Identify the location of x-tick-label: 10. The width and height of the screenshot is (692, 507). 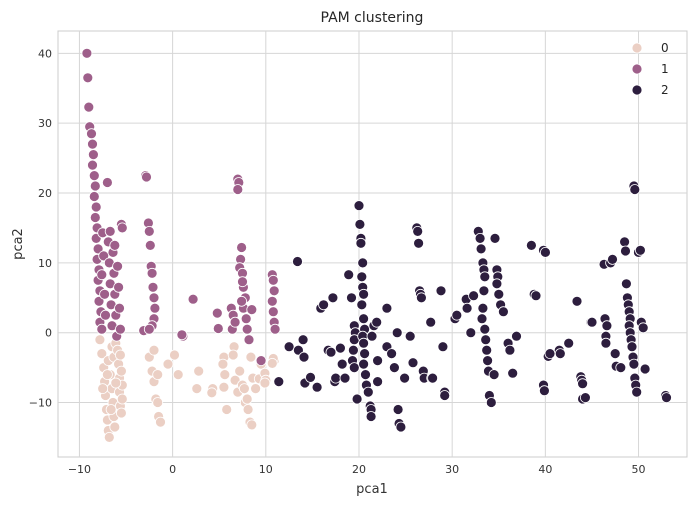
(266, 469).